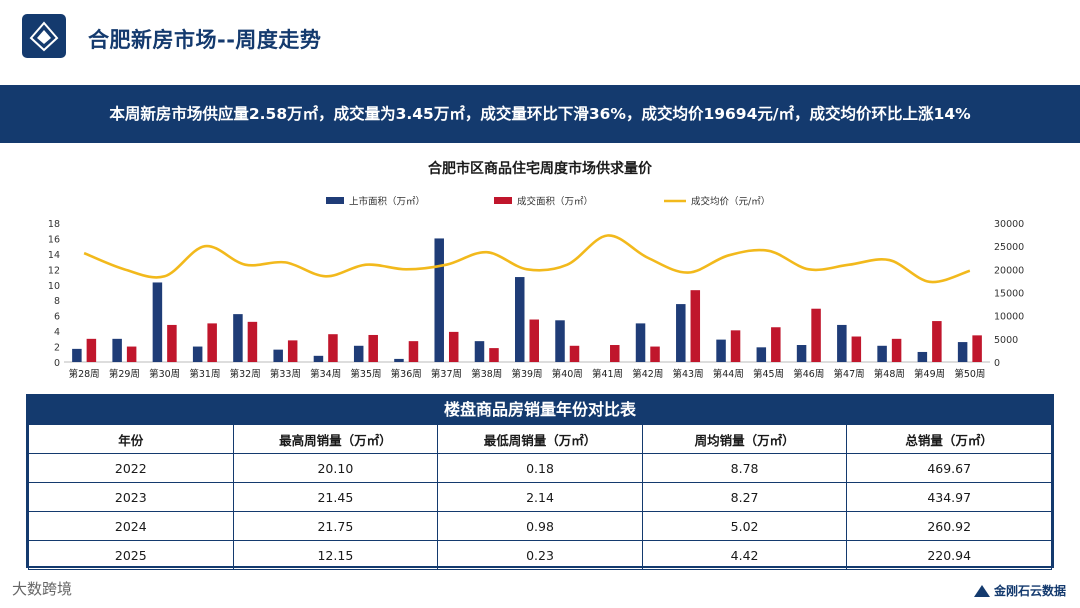  I want to click on table-row: 2025 12.15 0.23 4.42 220.94, so click(540, 555).